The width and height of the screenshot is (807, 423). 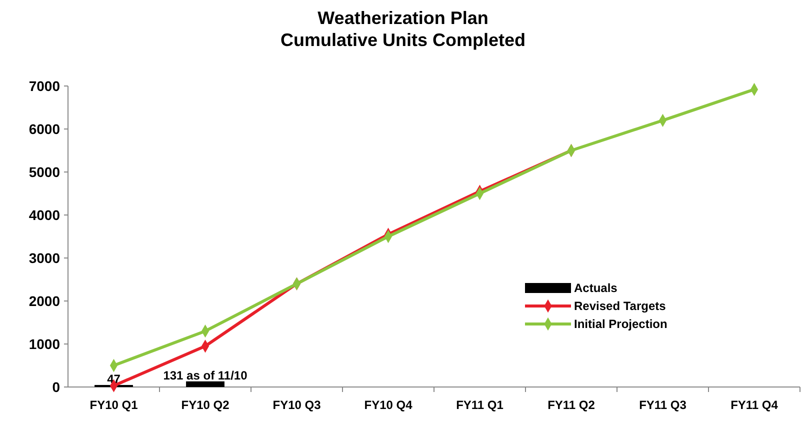 I want to click on y-tick-label: 0, so click(x=56, y=386).